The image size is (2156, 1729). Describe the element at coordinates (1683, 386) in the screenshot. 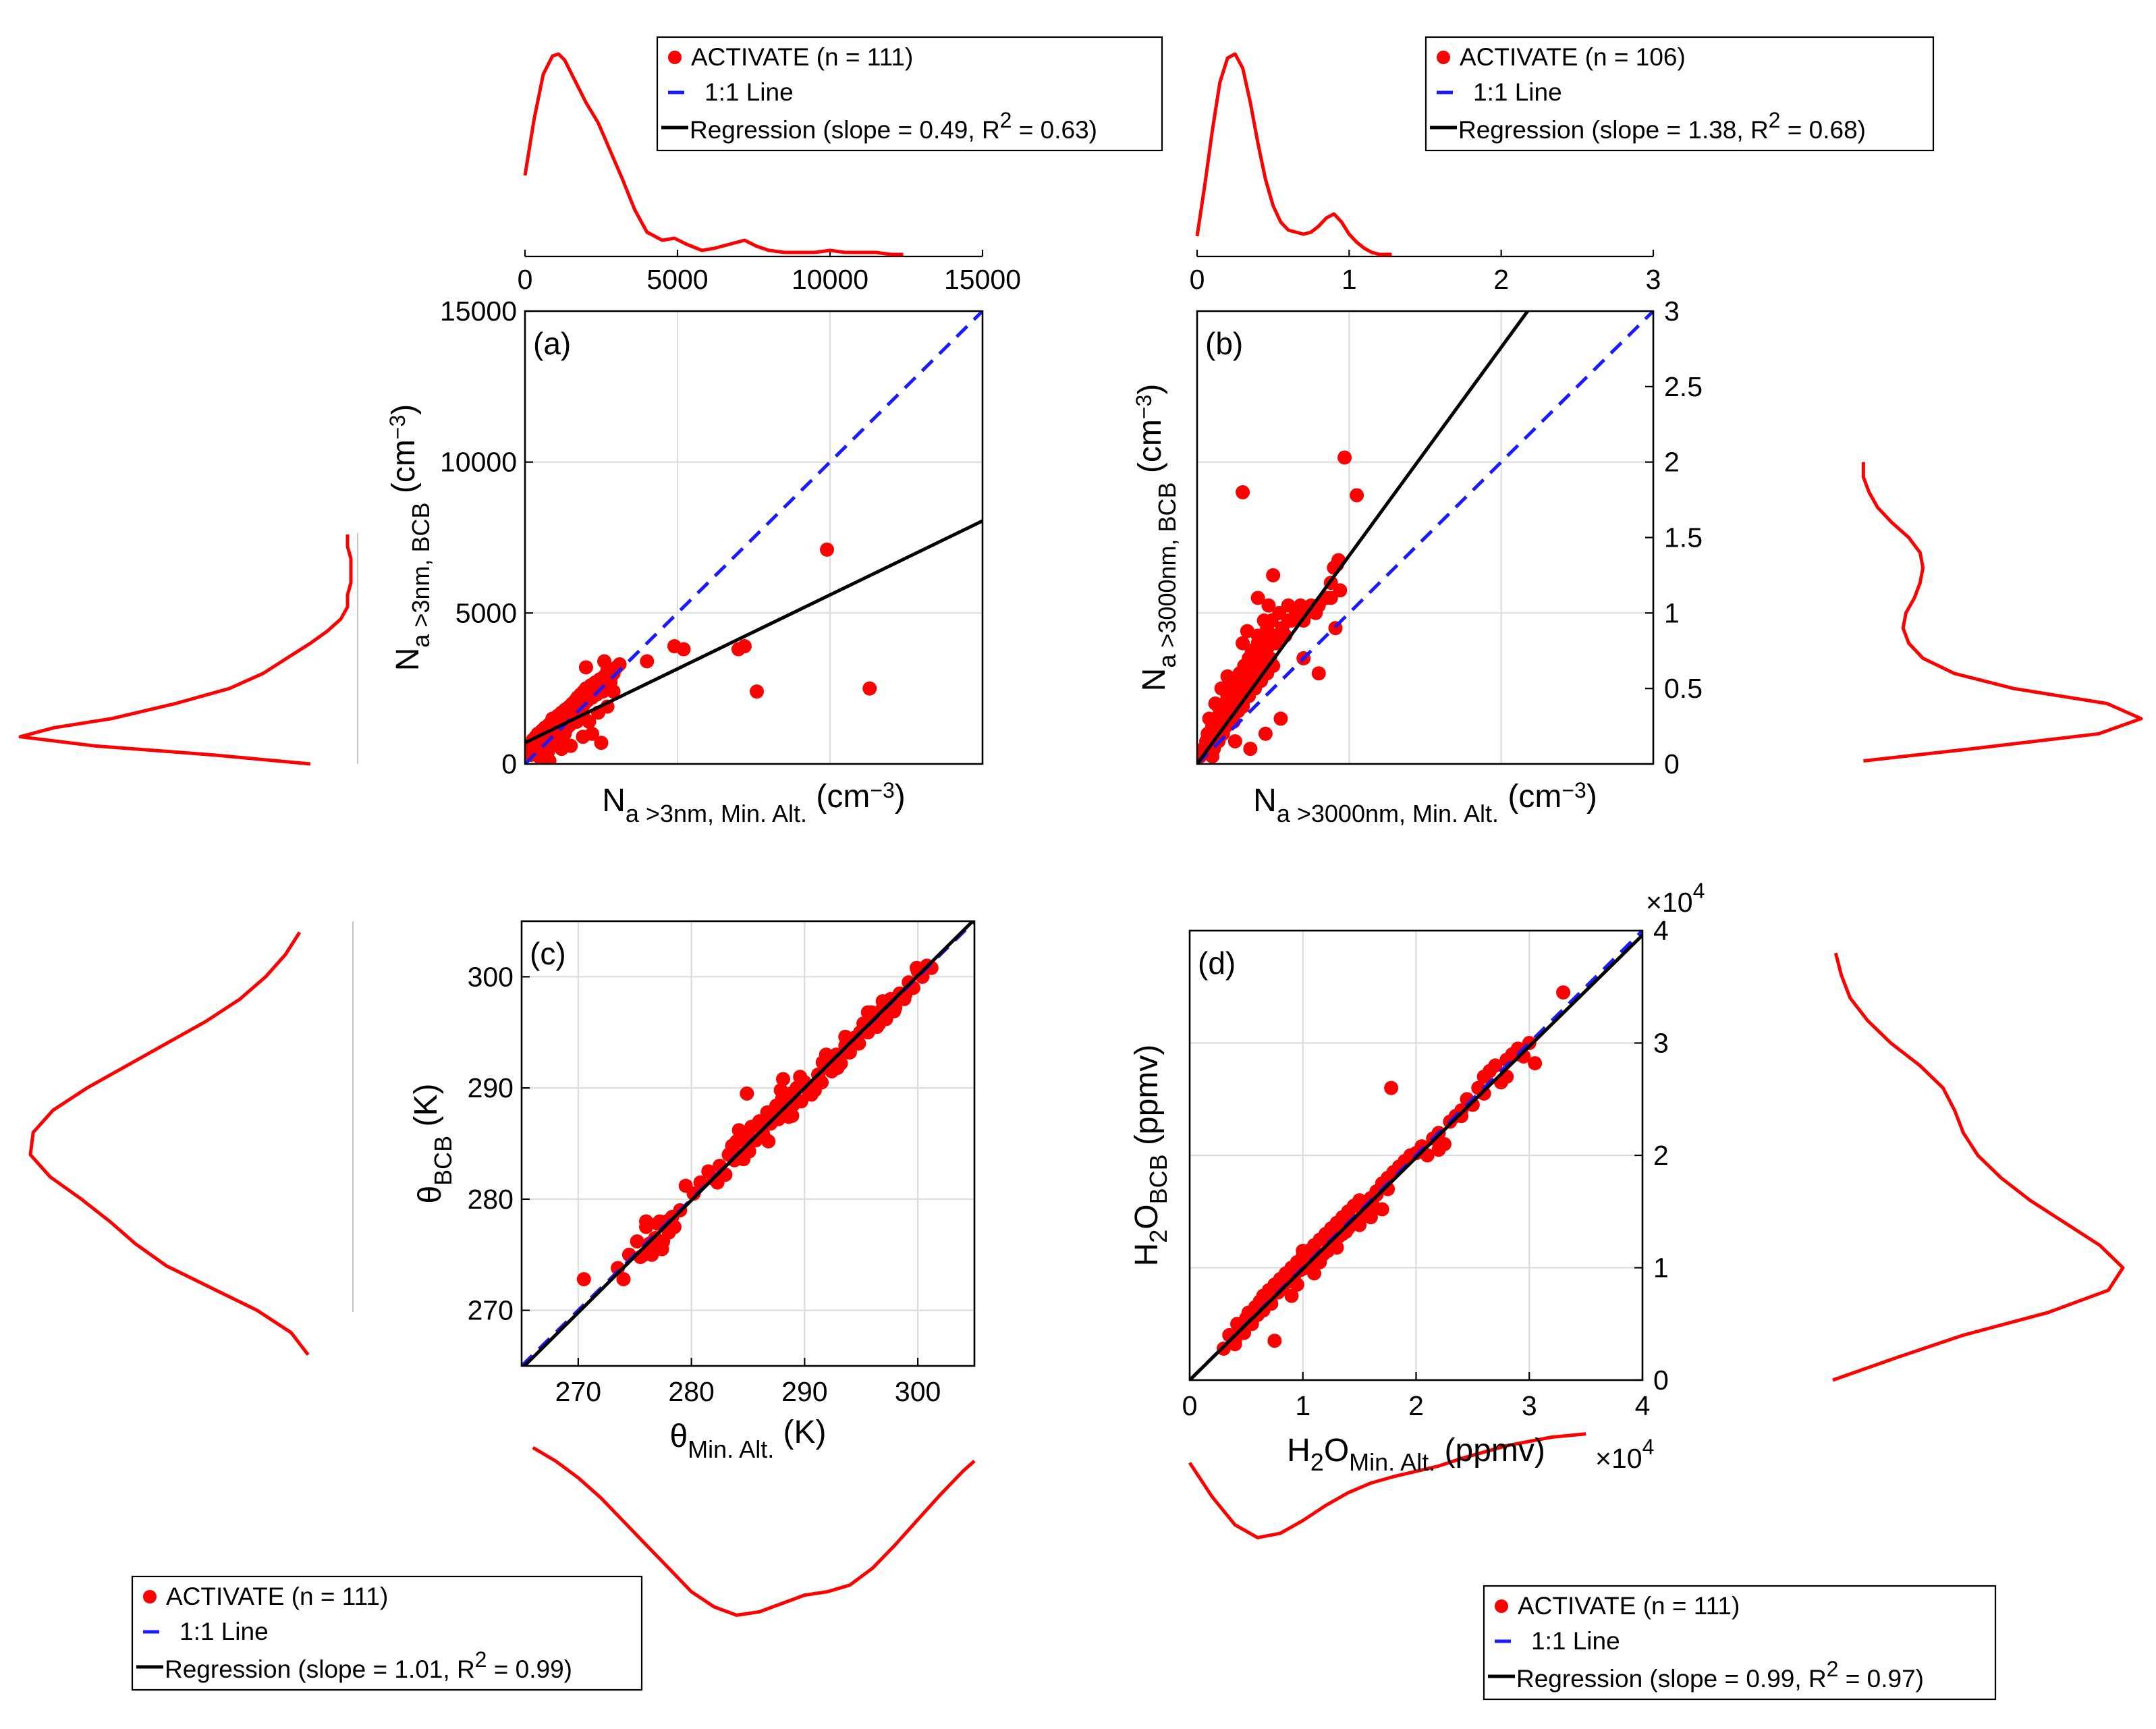

I see `y-tick-label: 2.5` at that location.